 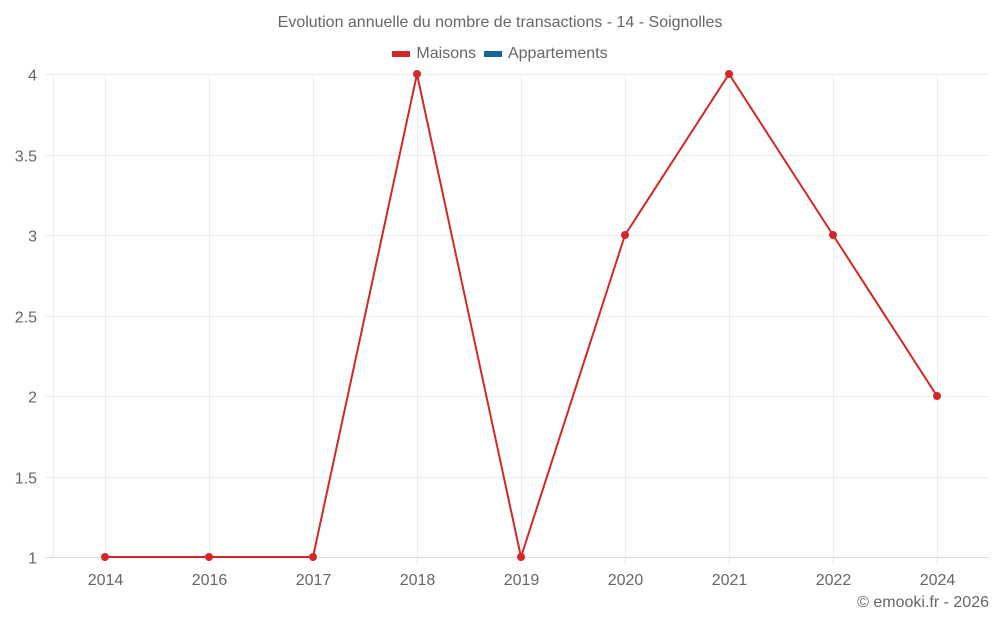 What do you see at coordinates (492, 54) in the screenshot?
I see `legend-swatch-appartements` at bounding box center [492, 54].